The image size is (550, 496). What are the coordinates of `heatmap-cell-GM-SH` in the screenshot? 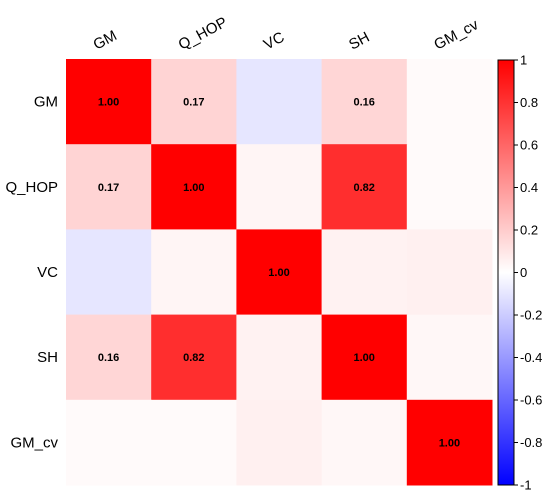 It's located at (364, 102).